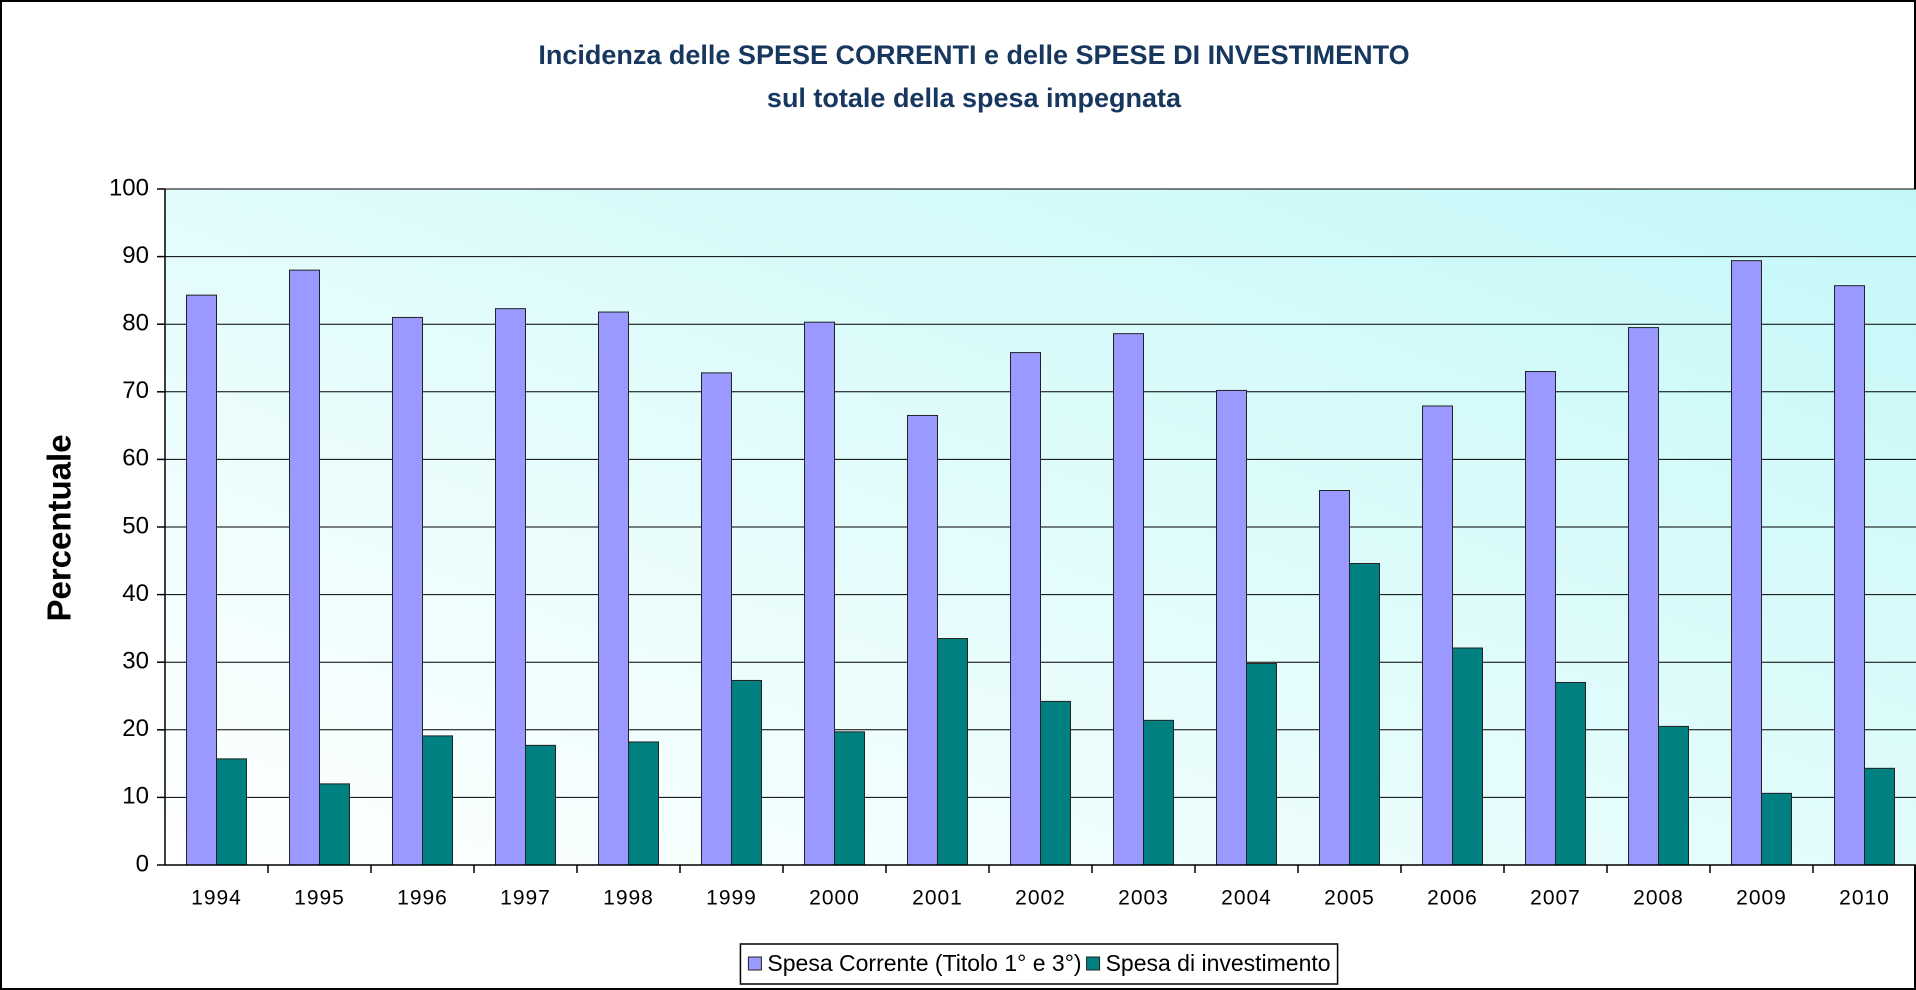  Describe the element at coordinates (319, 898) in the screenshot. I see `x-tick-label: 1995` at that location.